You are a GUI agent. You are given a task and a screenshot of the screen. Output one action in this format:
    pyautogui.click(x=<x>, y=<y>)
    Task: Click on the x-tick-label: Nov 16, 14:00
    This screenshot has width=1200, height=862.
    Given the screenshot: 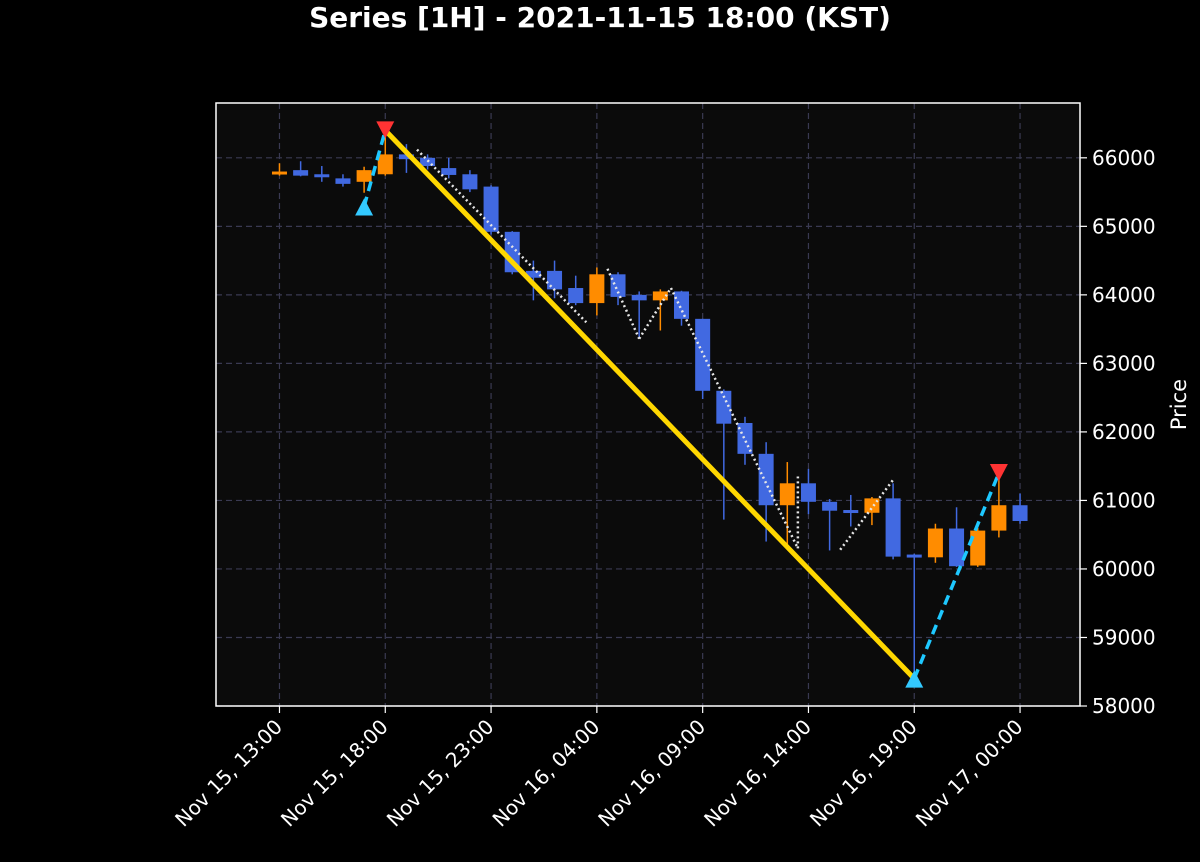 What is the action you would take?
    pyautogui.click(x=757, y=773)
    